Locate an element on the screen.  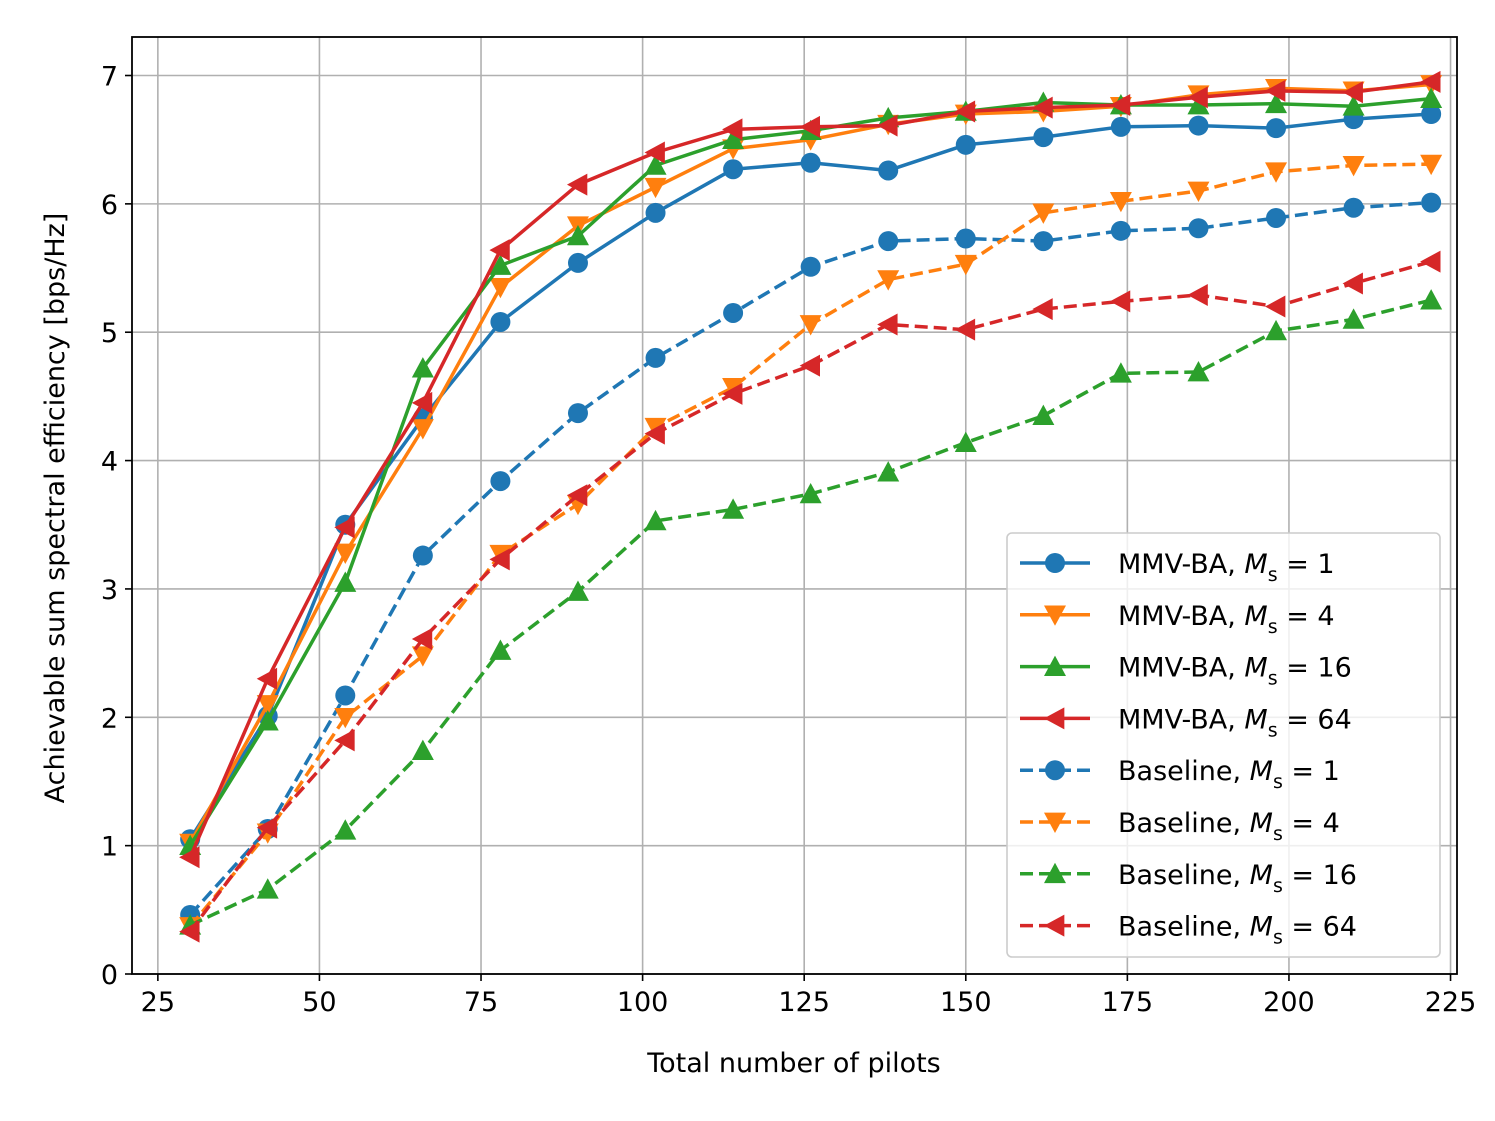
x-tick-label: 75 is located at coordinates (481, 1002).